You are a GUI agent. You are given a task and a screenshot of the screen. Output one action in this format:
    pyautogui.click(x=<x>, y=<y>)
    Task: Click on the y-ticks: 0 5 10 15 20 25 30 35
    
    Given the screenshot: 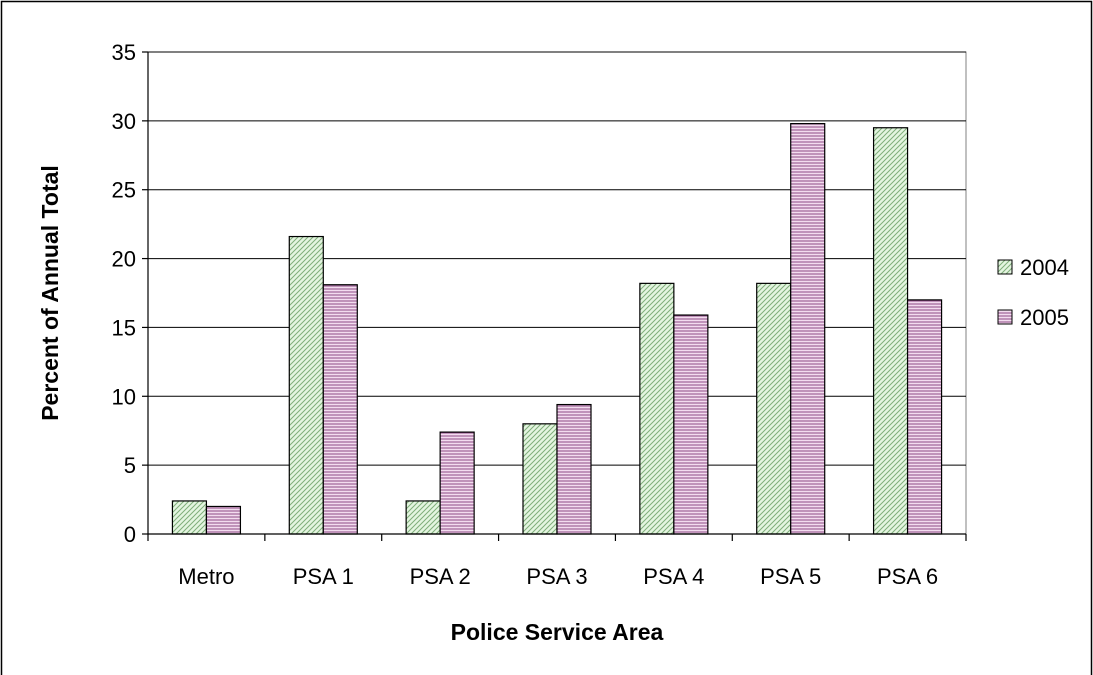 What is the action you would take?
    pyautogui.click(x=130, y=293)
    